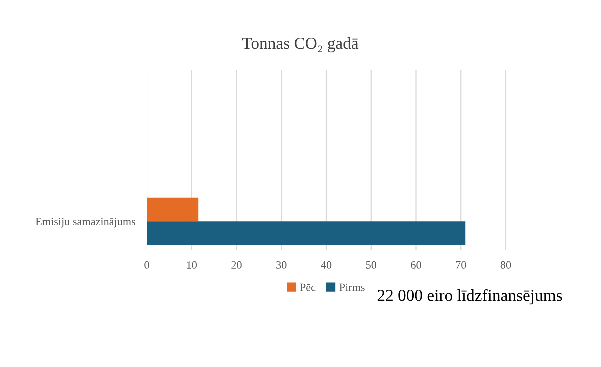 Image resolution: width=601 pixels, height=367 pixels. I want to click on legend-label: Pirms, so click(352, 288).